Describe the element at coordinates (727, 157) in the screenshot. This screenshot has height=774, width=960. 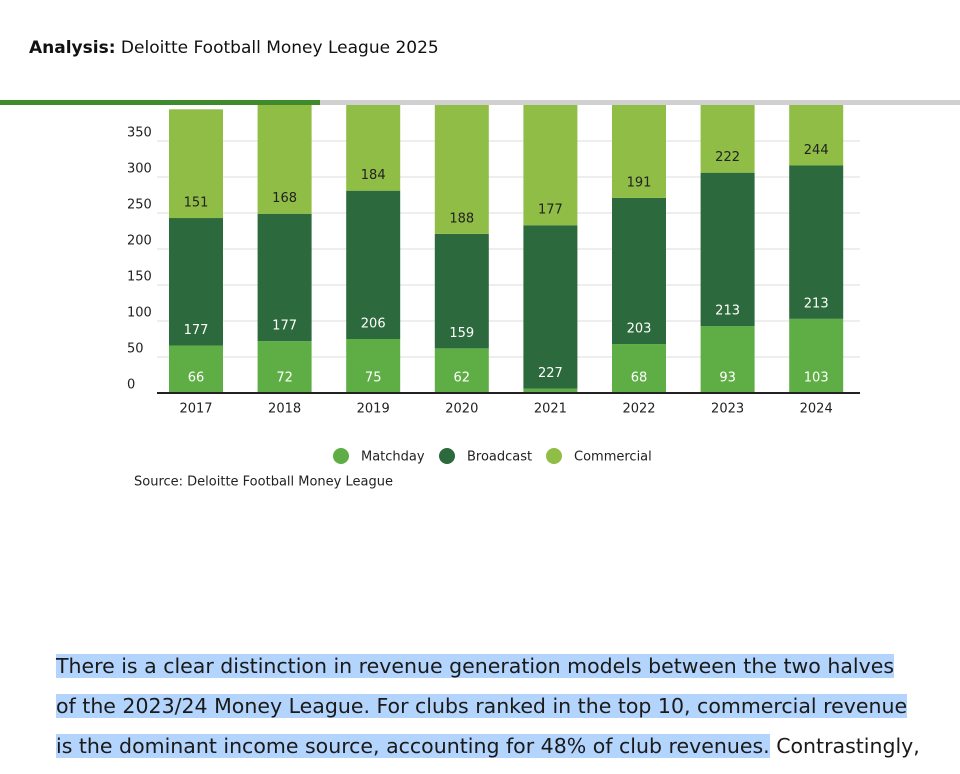
I see `data-label: 222` at that location.